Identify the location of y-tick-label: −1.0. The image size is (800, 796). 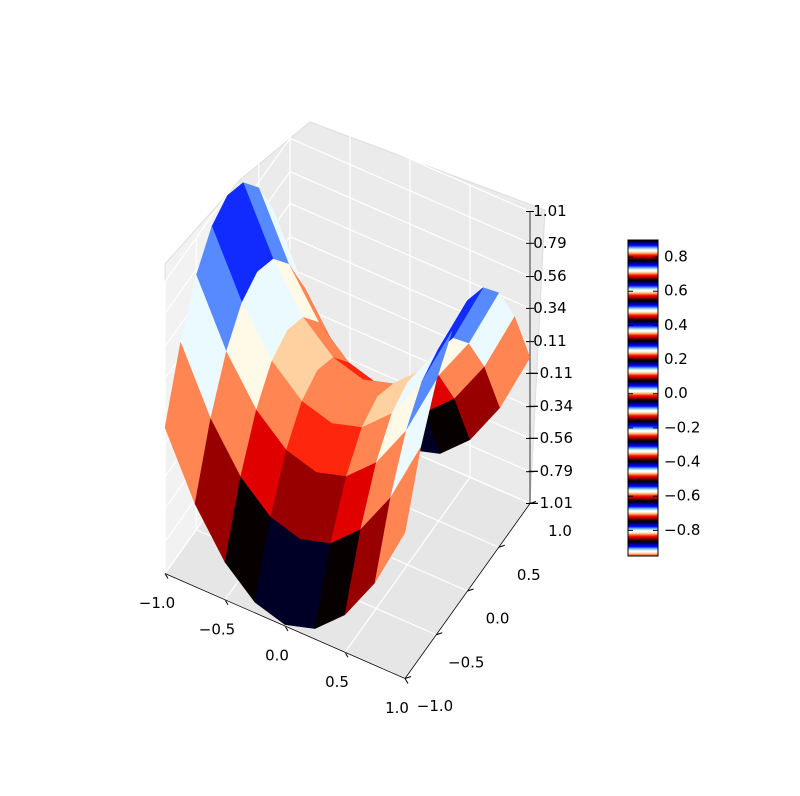
(435, 706).